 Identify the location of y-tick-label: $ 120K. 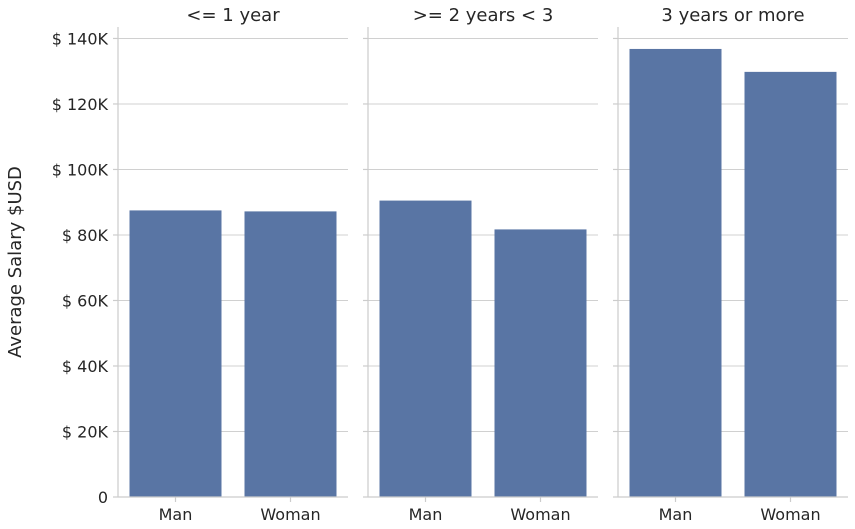
(80, 104).